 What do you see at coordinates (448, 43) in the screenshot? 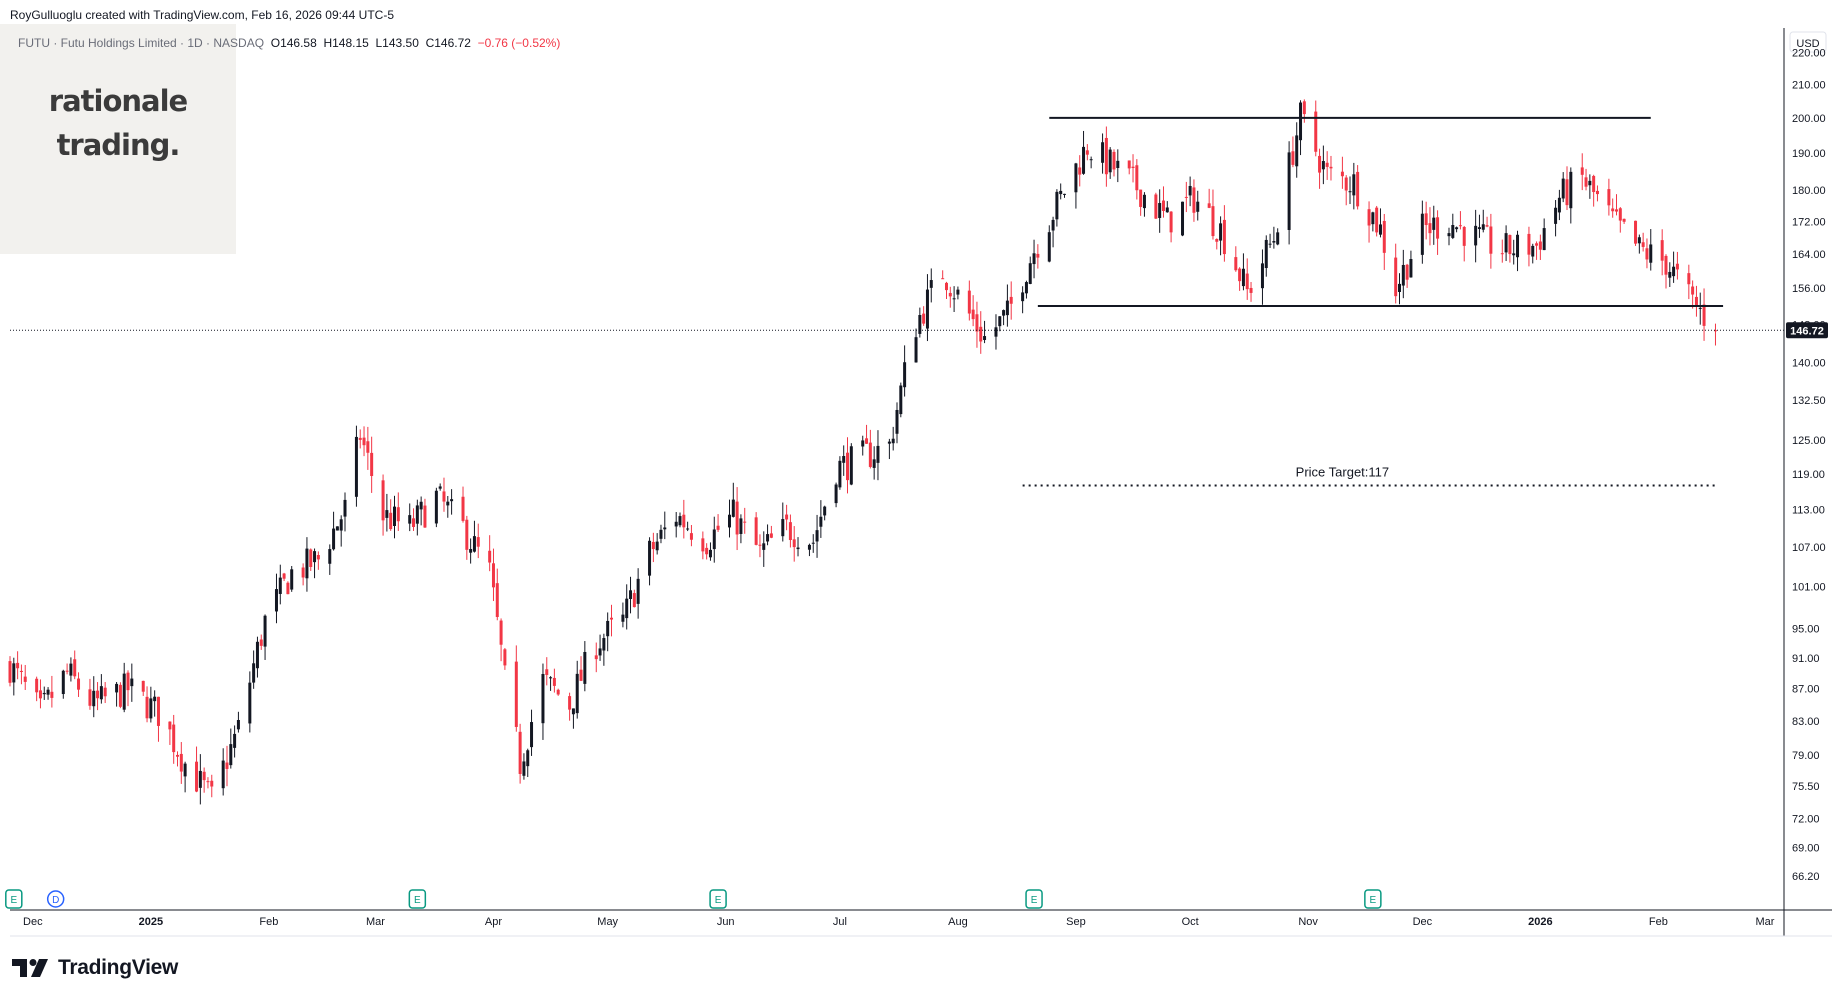
I see `legend-close: C146.72` at bounding box center [448, 43].